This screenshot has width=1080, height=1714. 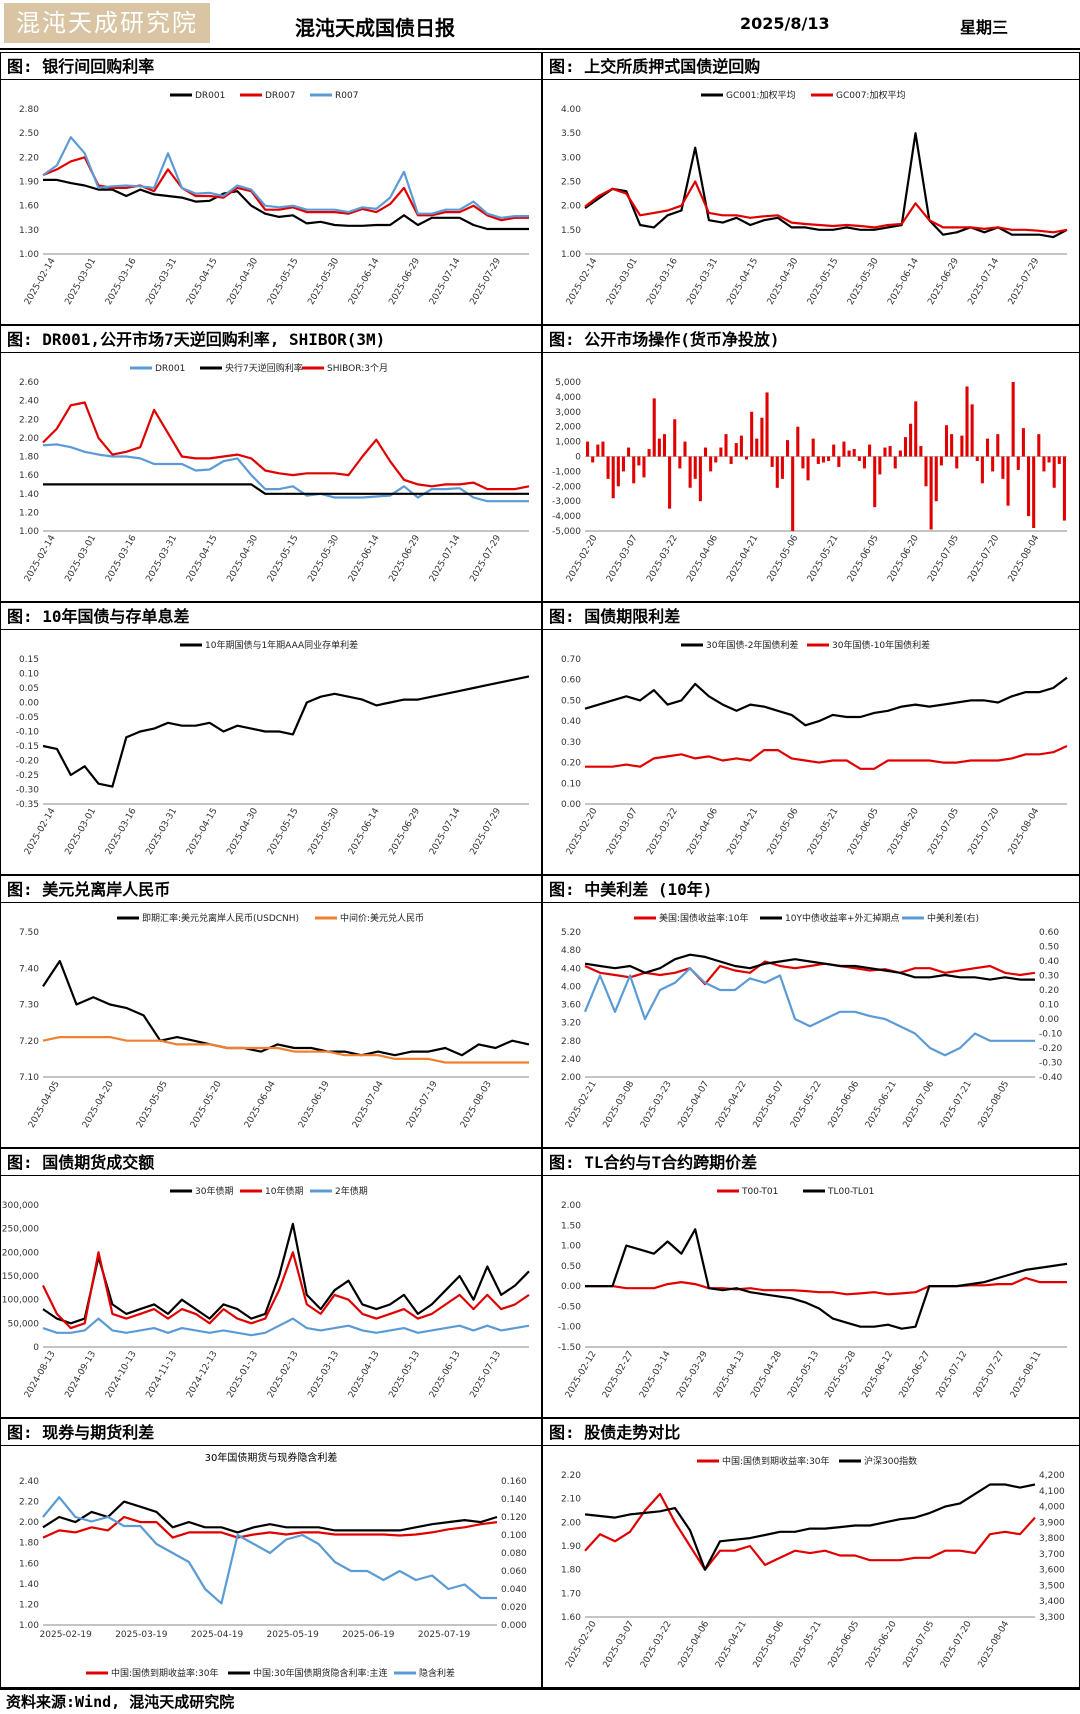 What do you see at coordinates (368, 1104) in the screenshot?
I see `x-tick-label: 2025-07-04` at bounding box center [368, 1104].